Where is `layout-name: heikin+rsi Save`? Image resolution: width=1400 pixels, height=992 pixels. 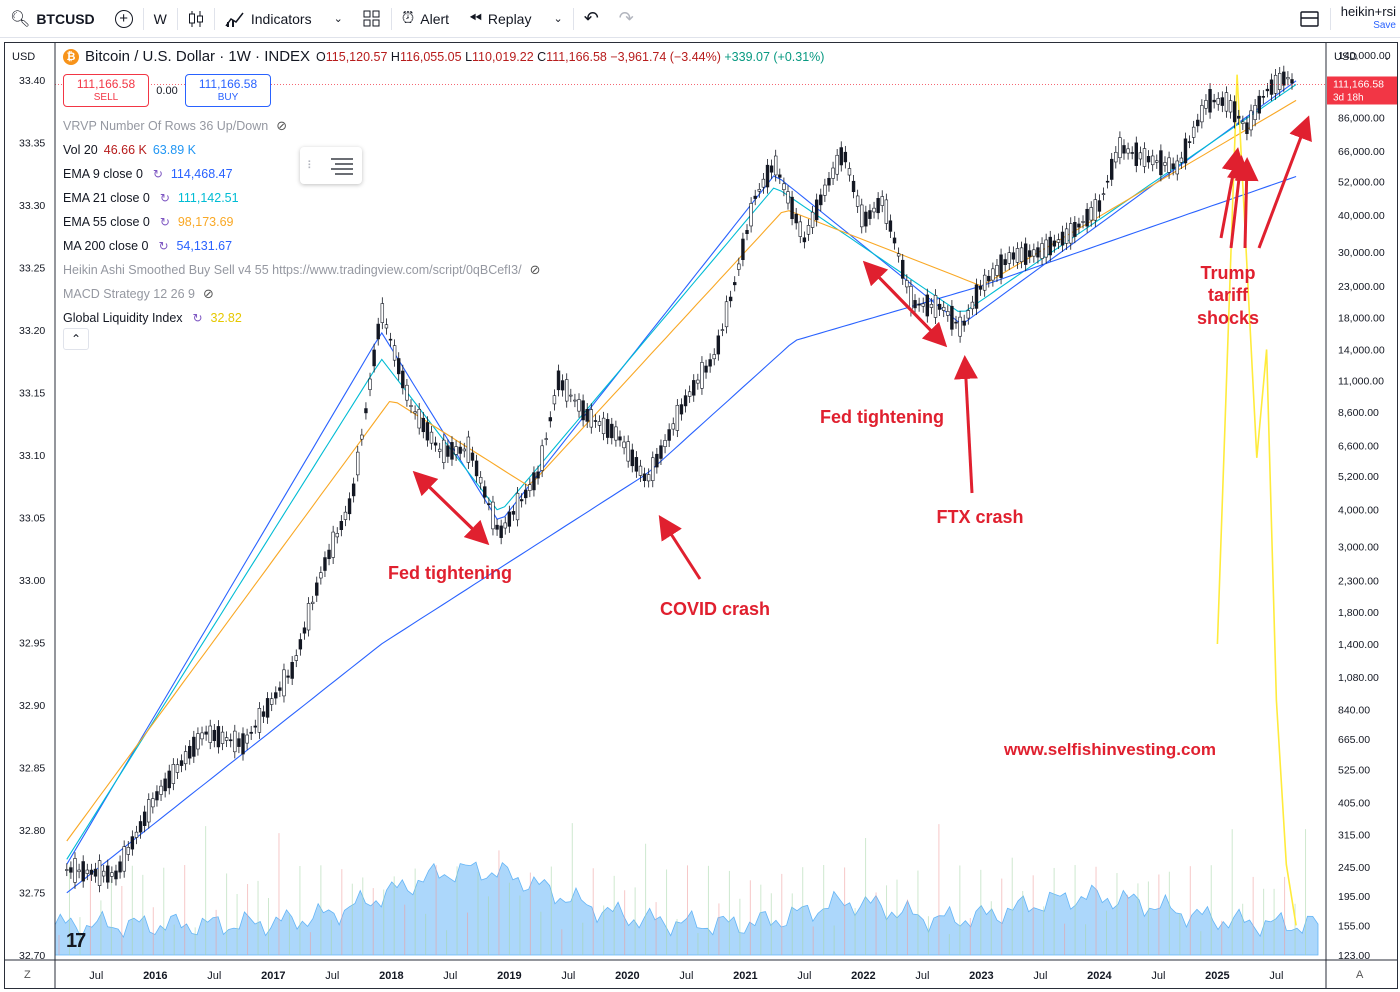
layout-name: heikin+rsi Save is located at coordinates (1365, 19).